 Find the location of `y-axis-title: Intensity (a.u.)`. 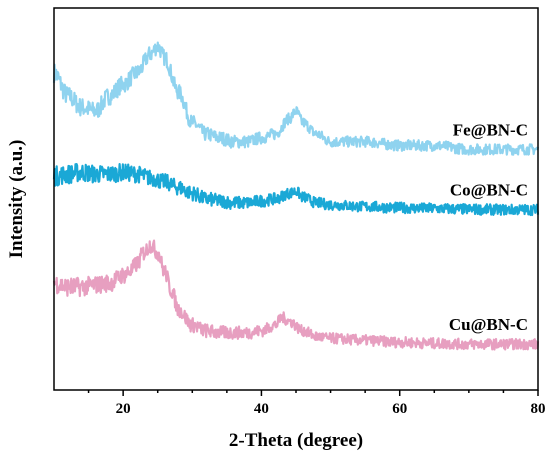

y-axis-title: Intensity (a.u.) is located at coordinates (16, 199).